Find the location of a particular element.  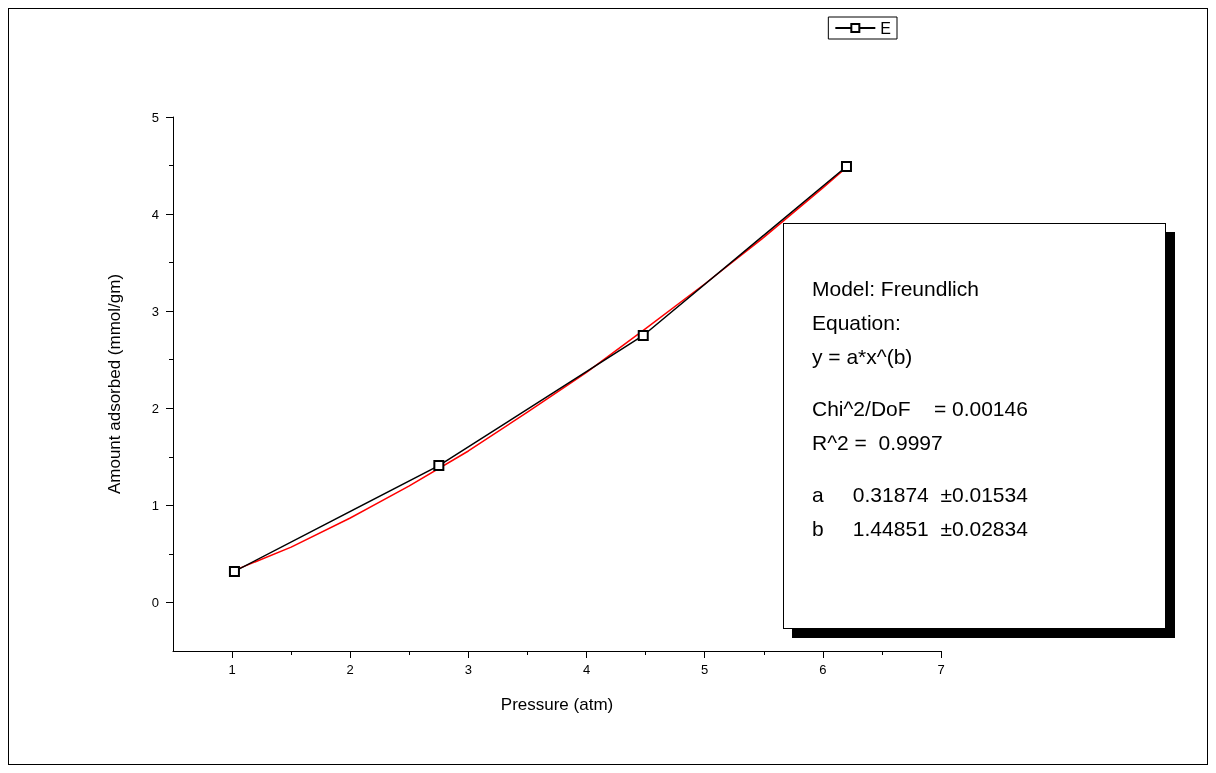

x-tick-label: 3 is located at coordinates (468, 669).